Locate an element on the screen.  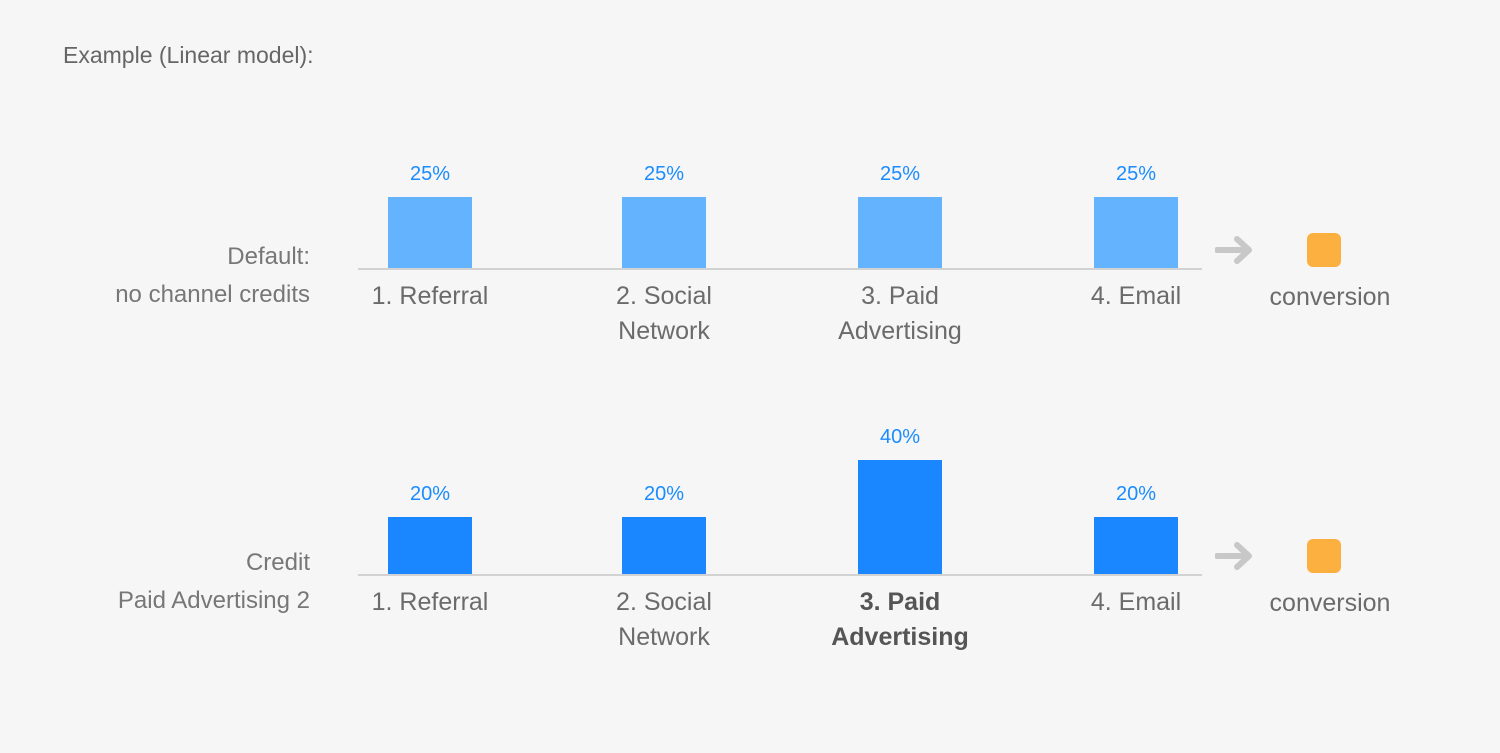
row-label-line: Default: is located at coordinates (268, 256).